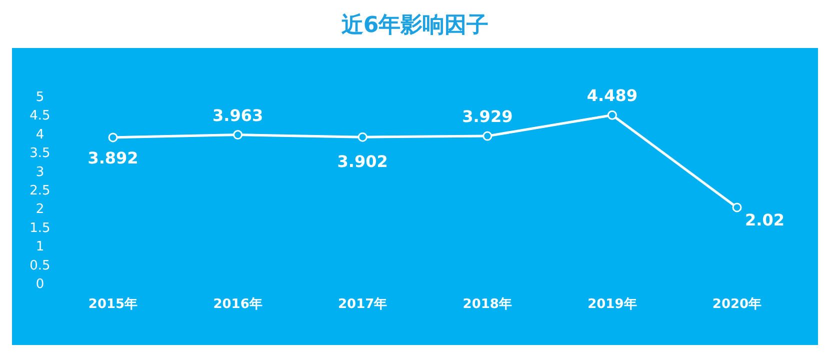  Describe the element at coordinates (40, 172) in the screenshot. I see `y-tick-label: 3` at that location.